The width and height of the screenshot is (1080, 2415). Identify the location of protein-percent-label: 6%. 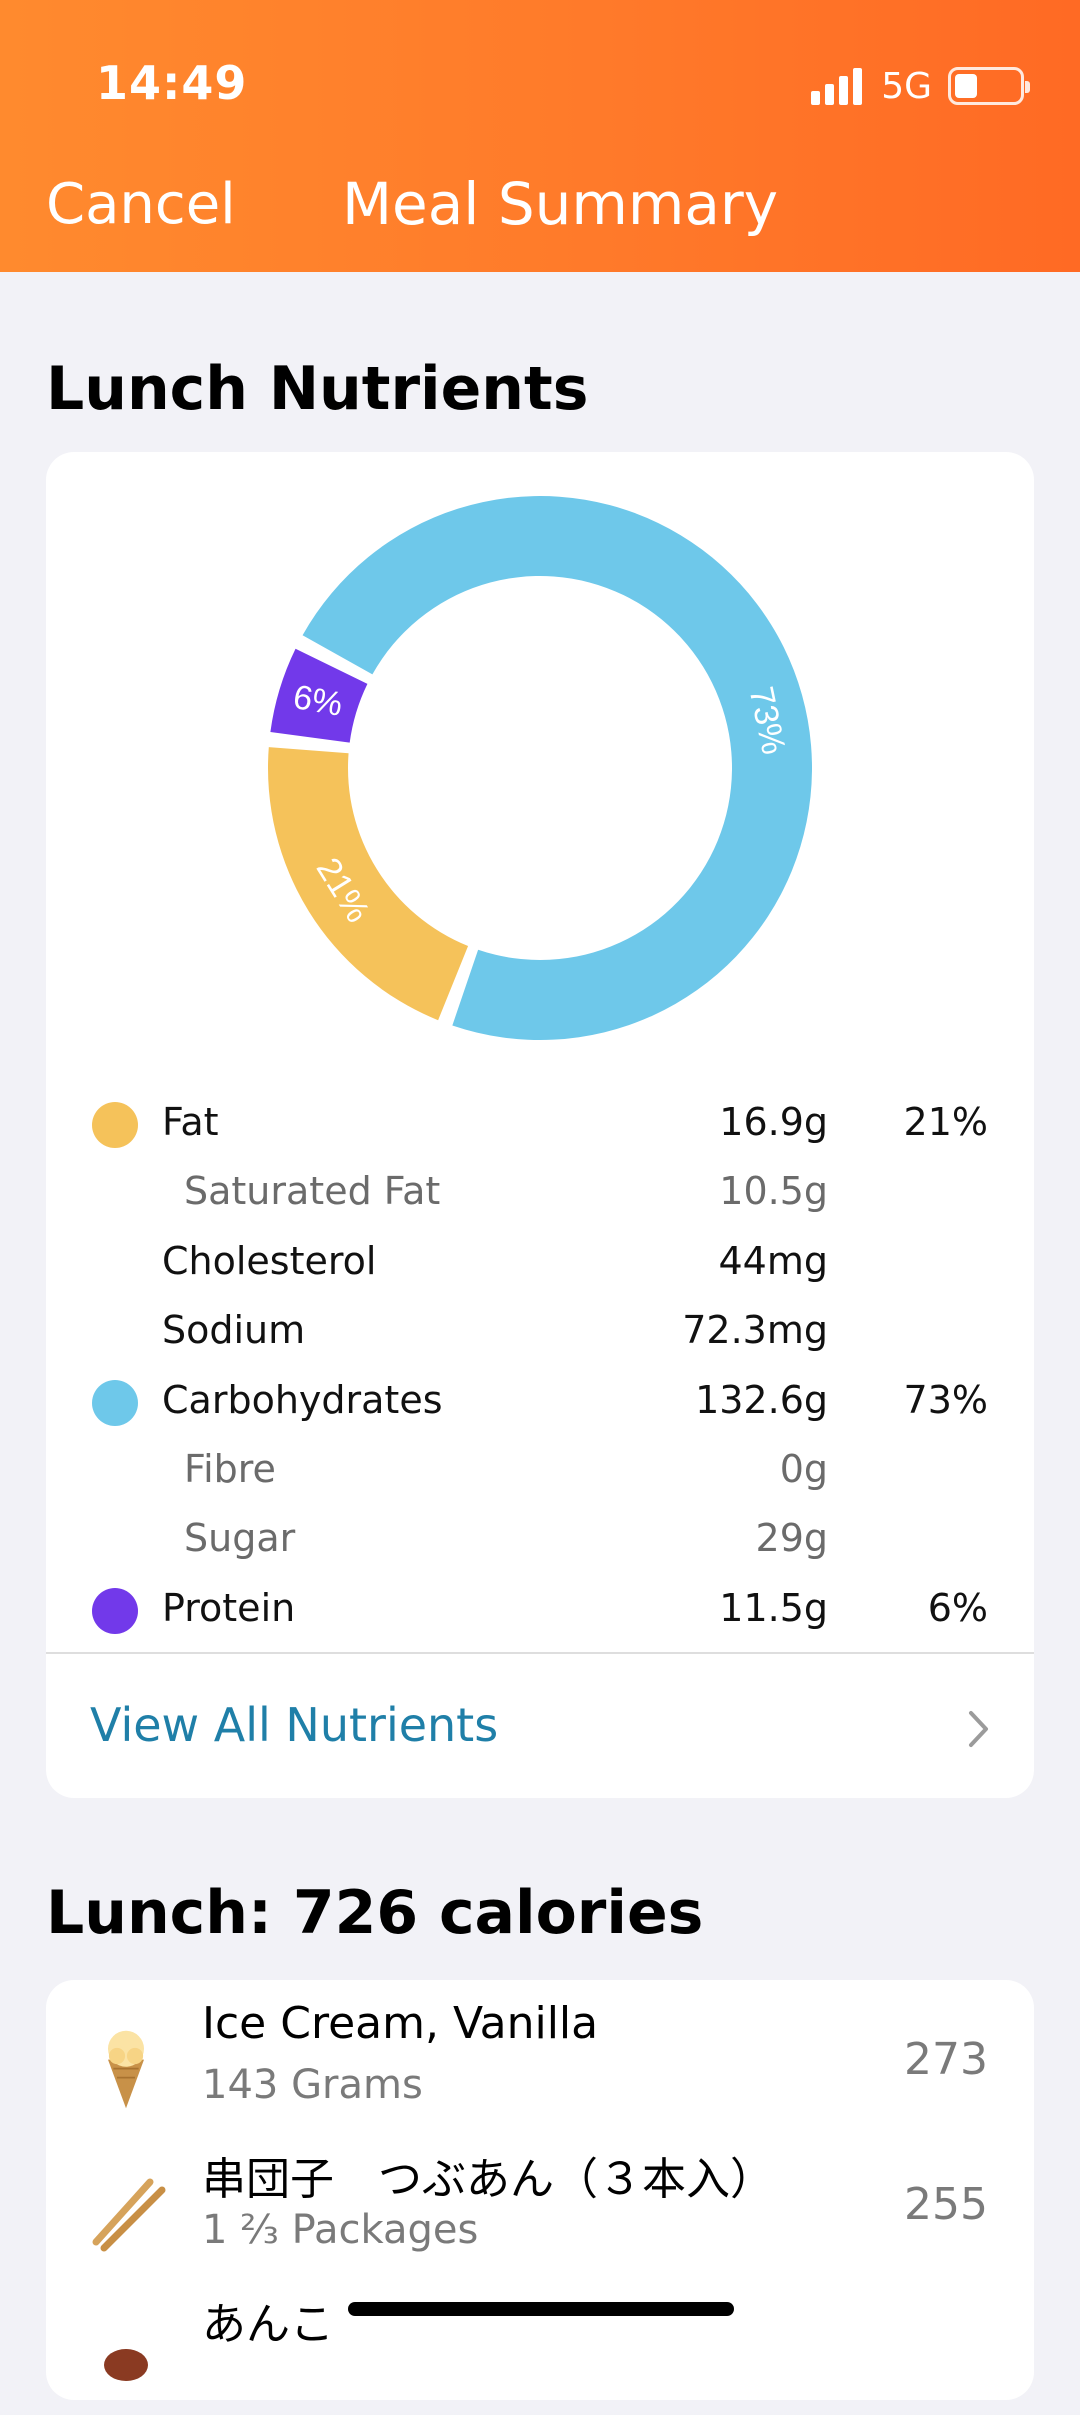
(317, 701).